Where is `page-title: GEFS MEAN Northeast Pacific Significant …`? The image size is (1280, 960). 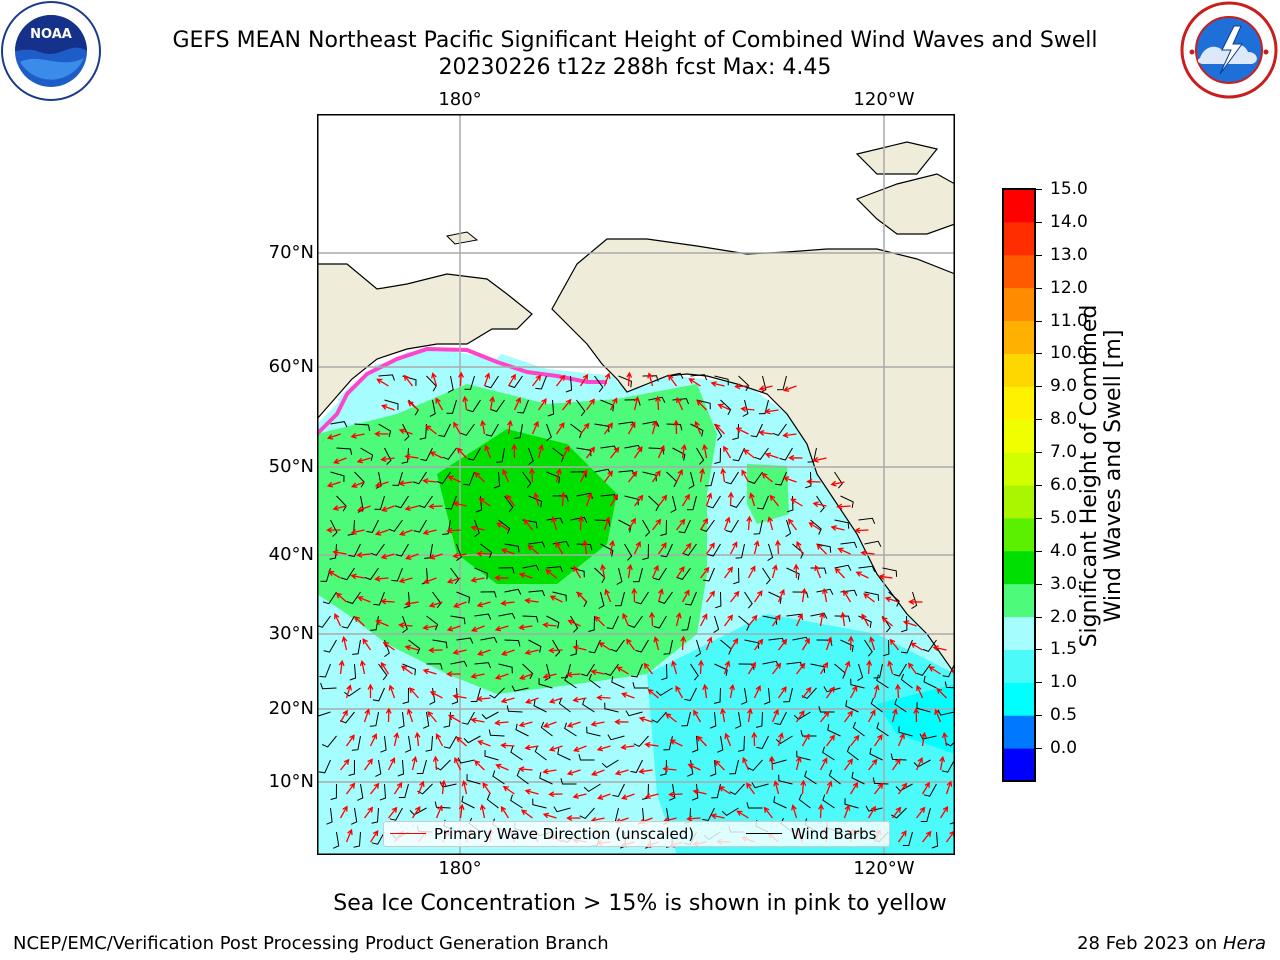 page-title: GEFS MEAN Northeast Pacific Significant … is located at coordinates (635, 40).